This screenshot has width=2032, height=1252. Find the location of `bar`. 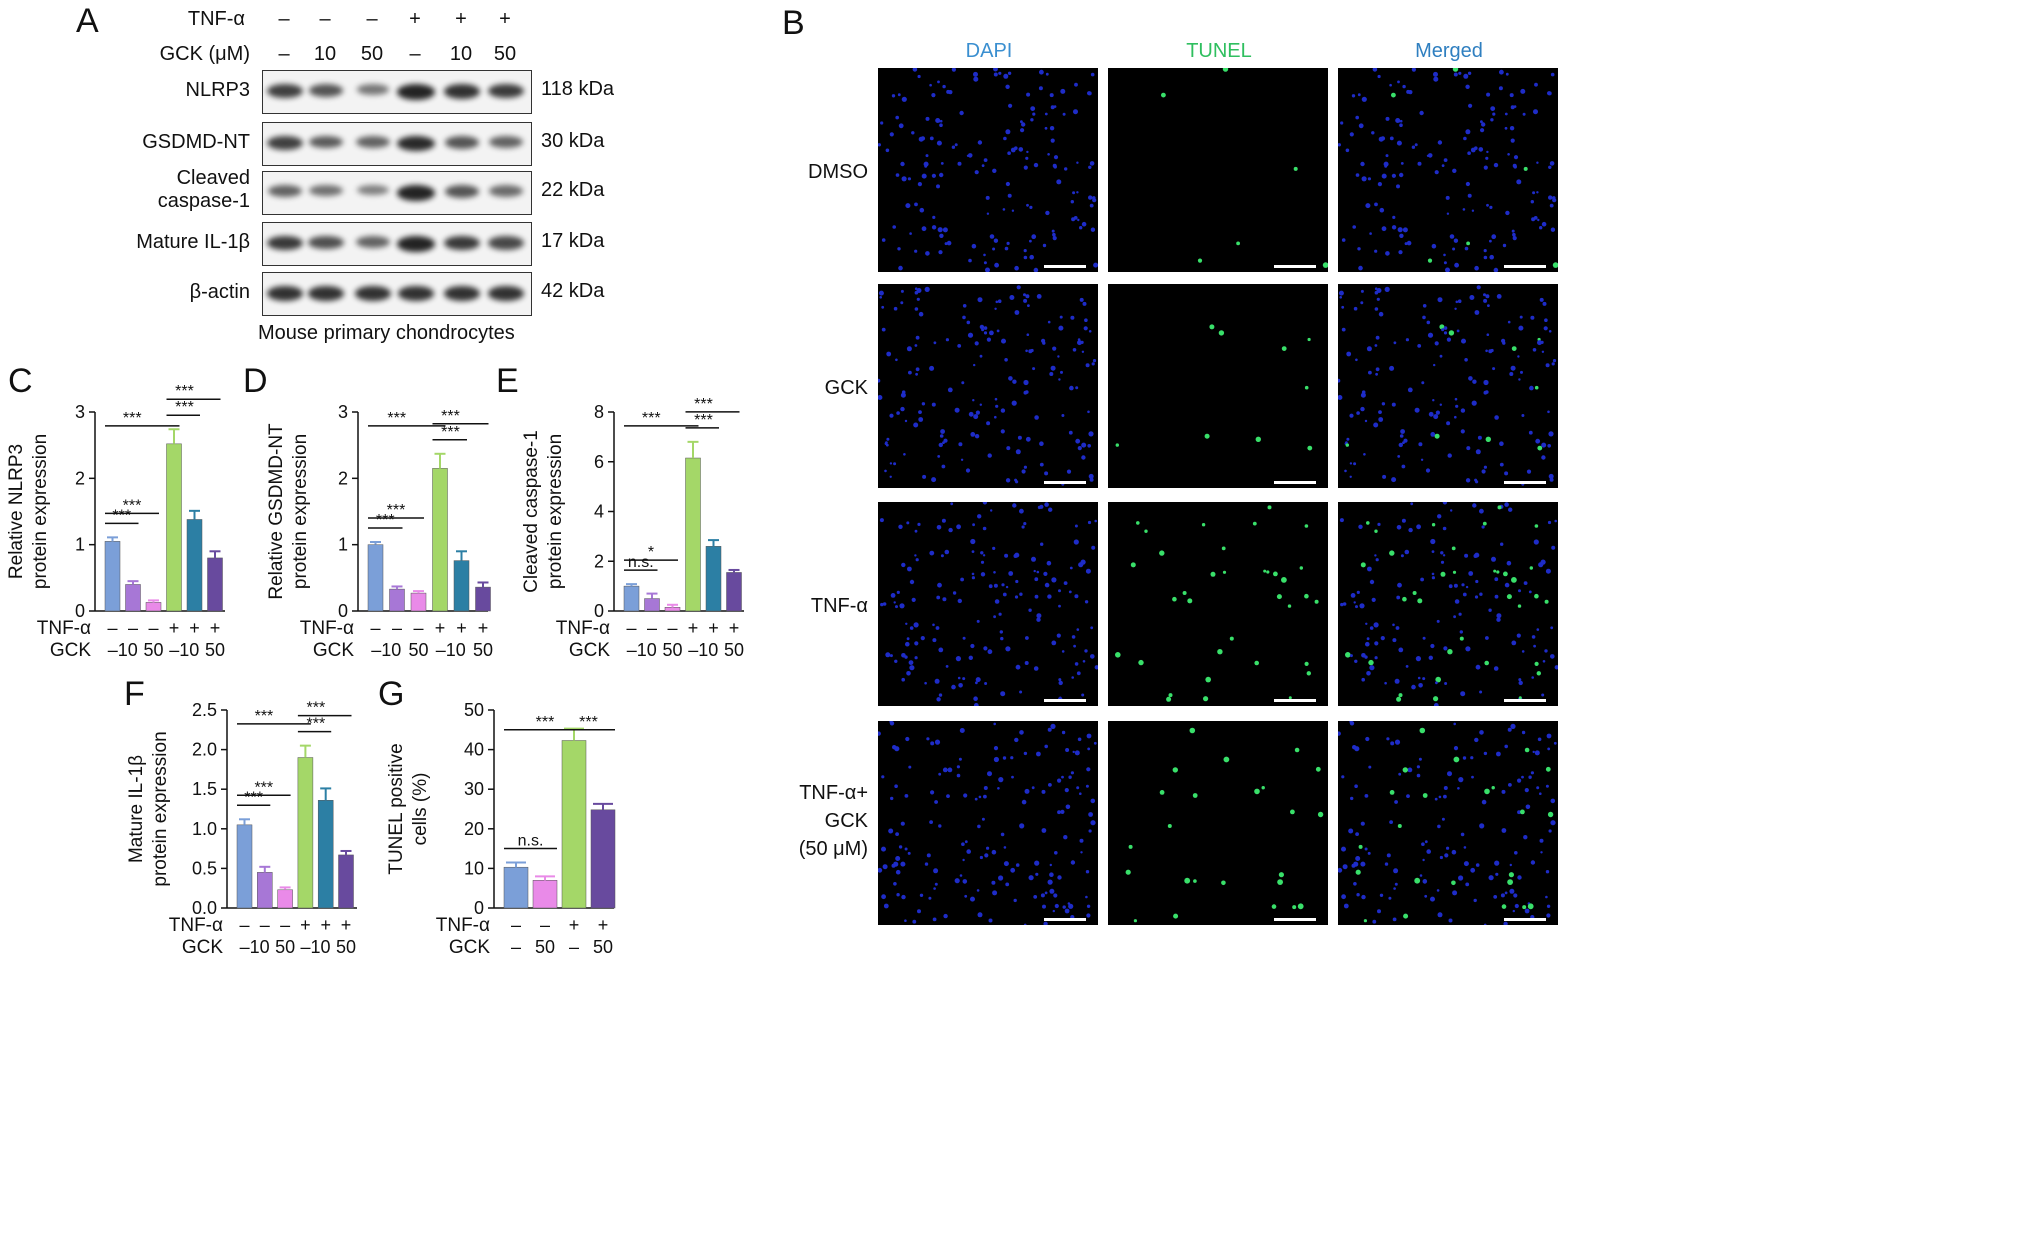

bar is located at coordinates (418, 602).